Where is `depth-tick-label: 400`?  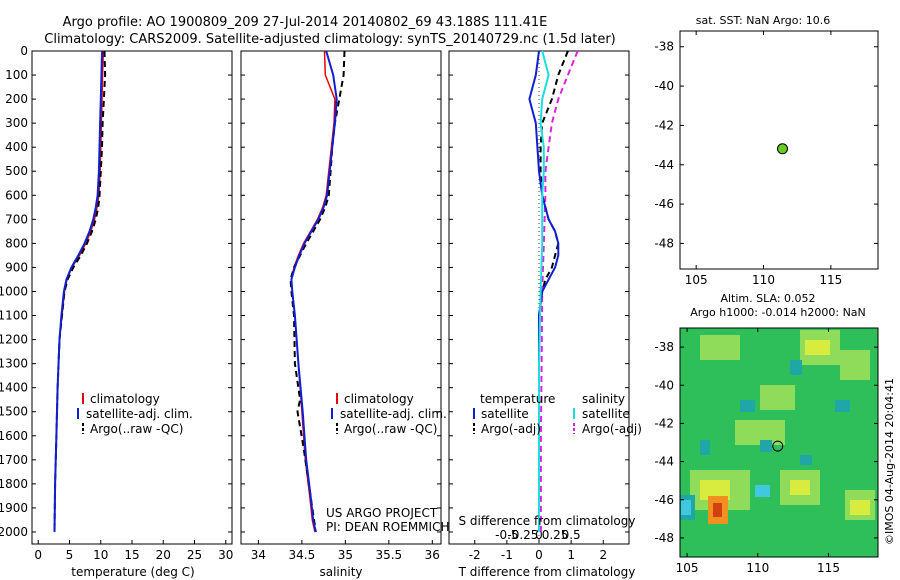 depth-tick-label: 400 is located at coordinates (16, 147).